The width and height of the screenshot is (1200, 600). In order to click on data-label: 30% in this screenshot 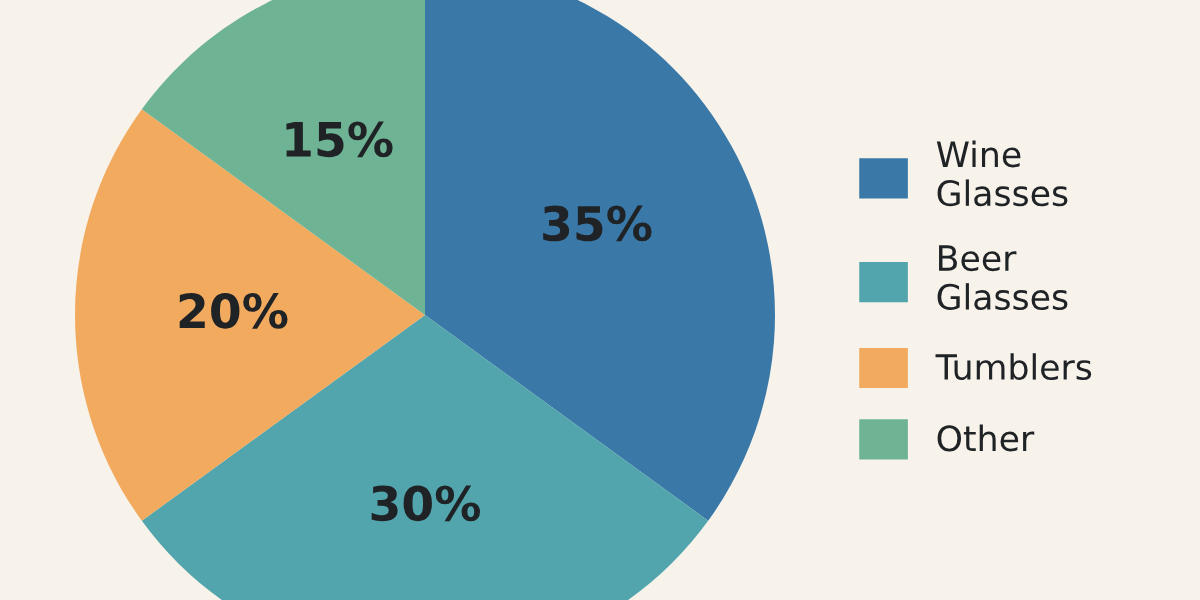, I will do `click(426, 503)`.